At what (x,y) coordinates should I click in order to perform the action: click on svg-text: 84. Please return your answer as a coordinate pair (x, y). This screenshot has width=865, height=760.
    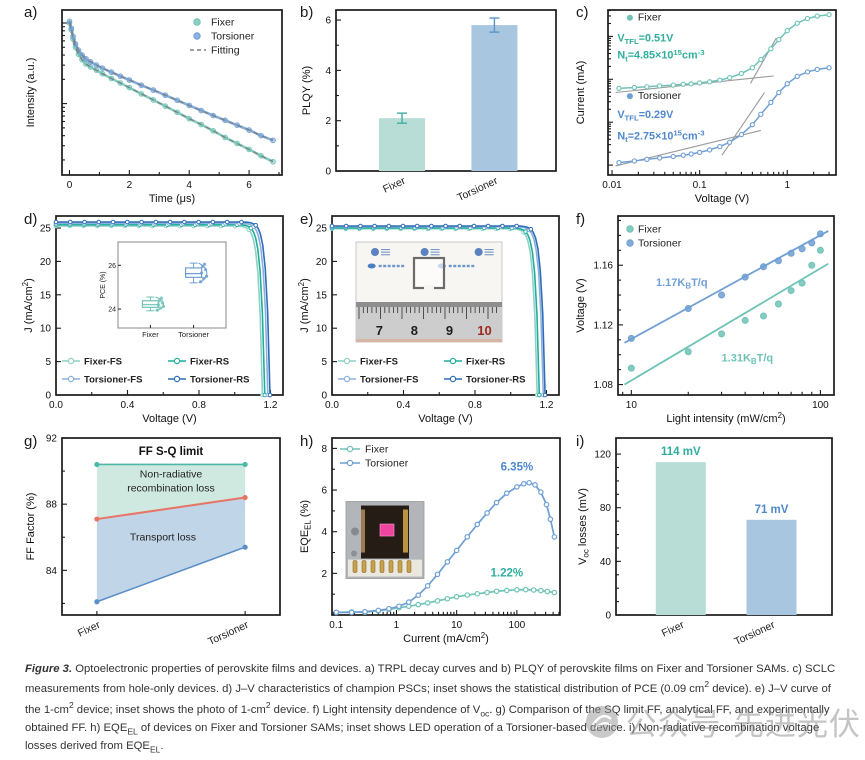
    Looking at the image, I should click on (52, 571).